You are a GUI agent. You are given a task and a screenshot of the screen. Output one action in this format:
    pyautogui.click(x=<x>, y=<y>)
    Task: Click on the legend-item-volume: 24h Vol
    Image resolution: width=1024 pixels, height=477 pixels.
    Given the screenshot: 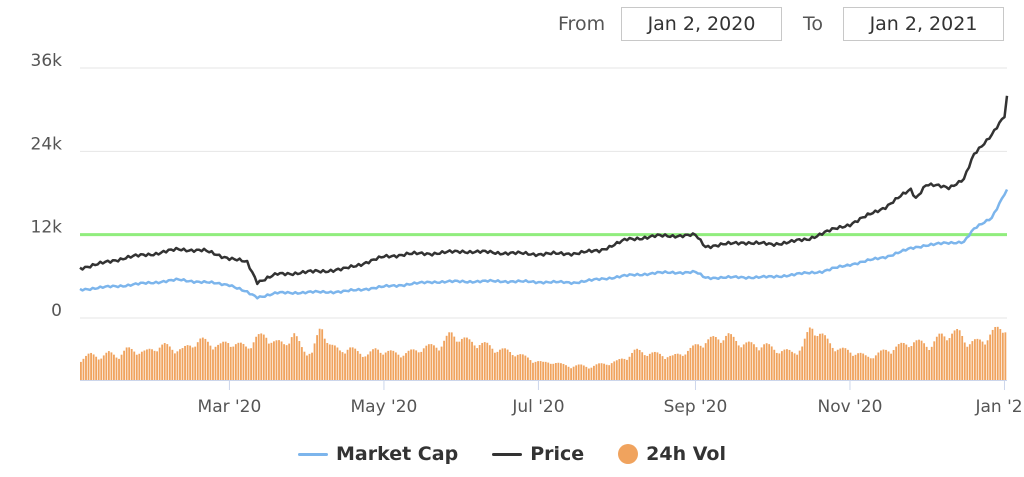 What is the action you would take?
    pyautogui.click(x=672, y=454)
    